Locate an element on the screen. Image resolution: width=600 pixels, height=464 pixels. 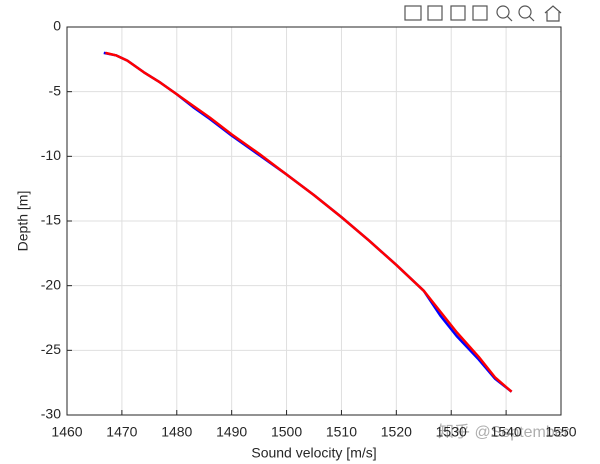
x-tick-label: 1500 is located at coordinates (286, 432).